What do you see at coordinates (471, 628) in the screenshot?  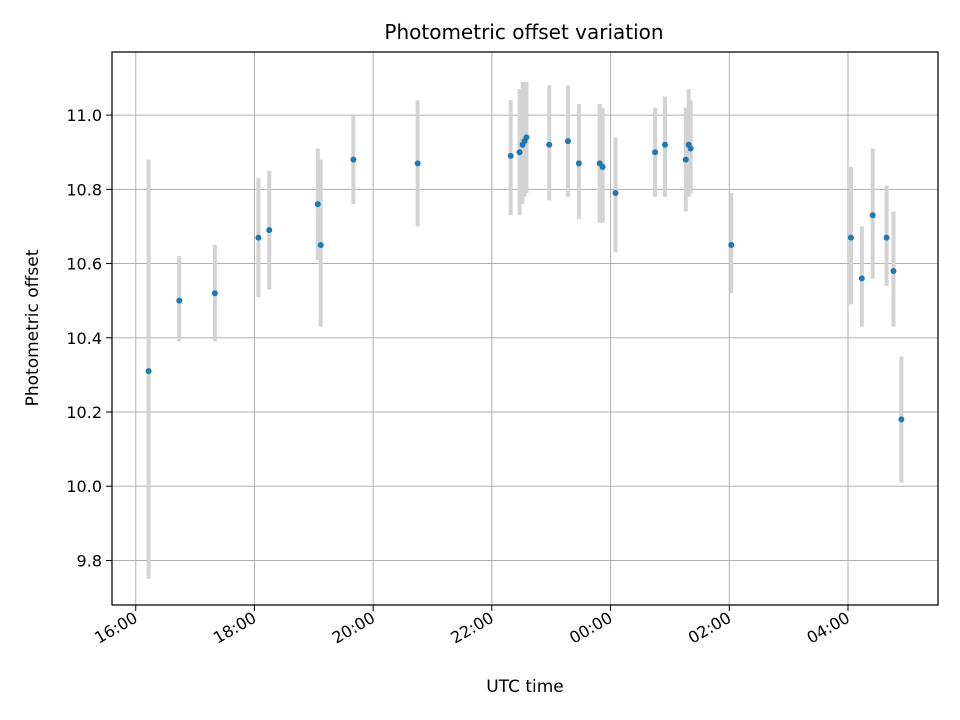 I see `x-tick-label: 22:00` at bounding box center [471, 628].